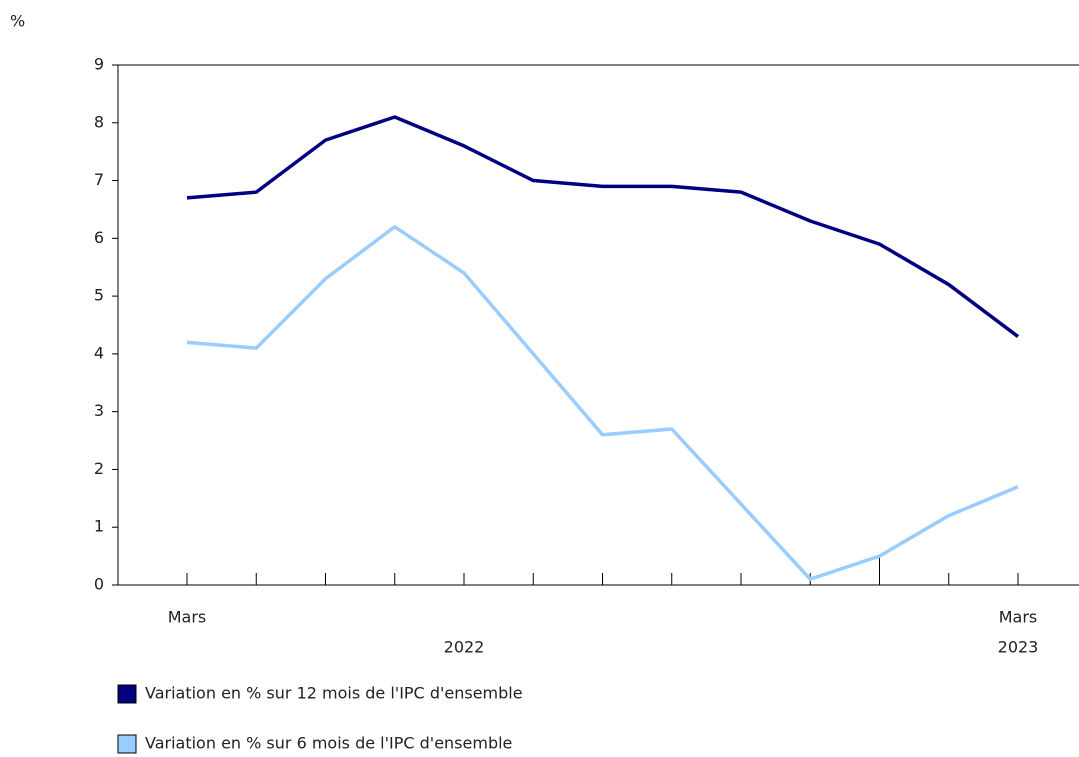  What do you see at coordinates (99, 121) in the screenshot?
I see `y-tick-label: 8` at bounding box center [99, 121].